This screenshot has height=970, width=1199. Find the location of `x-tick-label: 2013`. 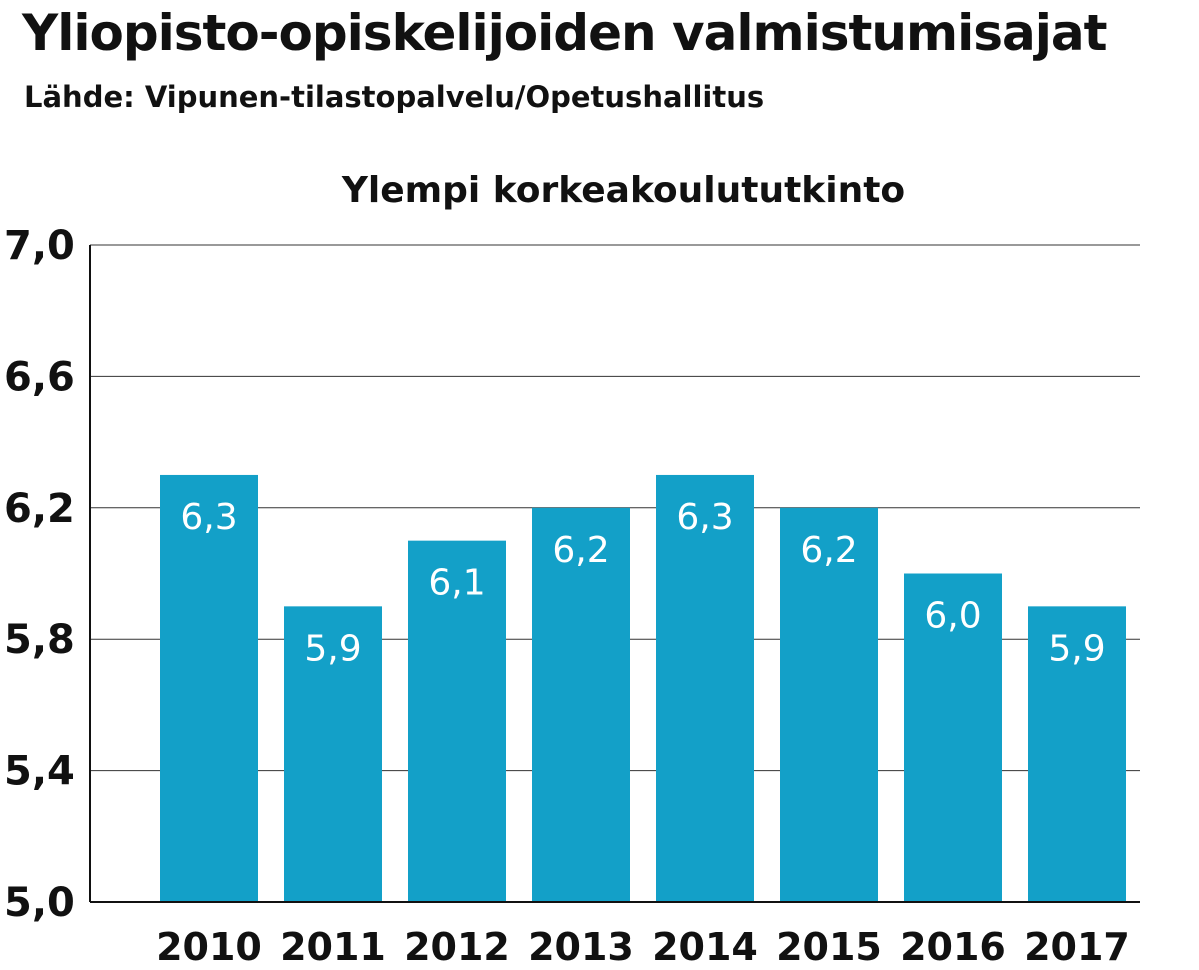

x-tick-label: 2013 is located at coordinates (581, 947).